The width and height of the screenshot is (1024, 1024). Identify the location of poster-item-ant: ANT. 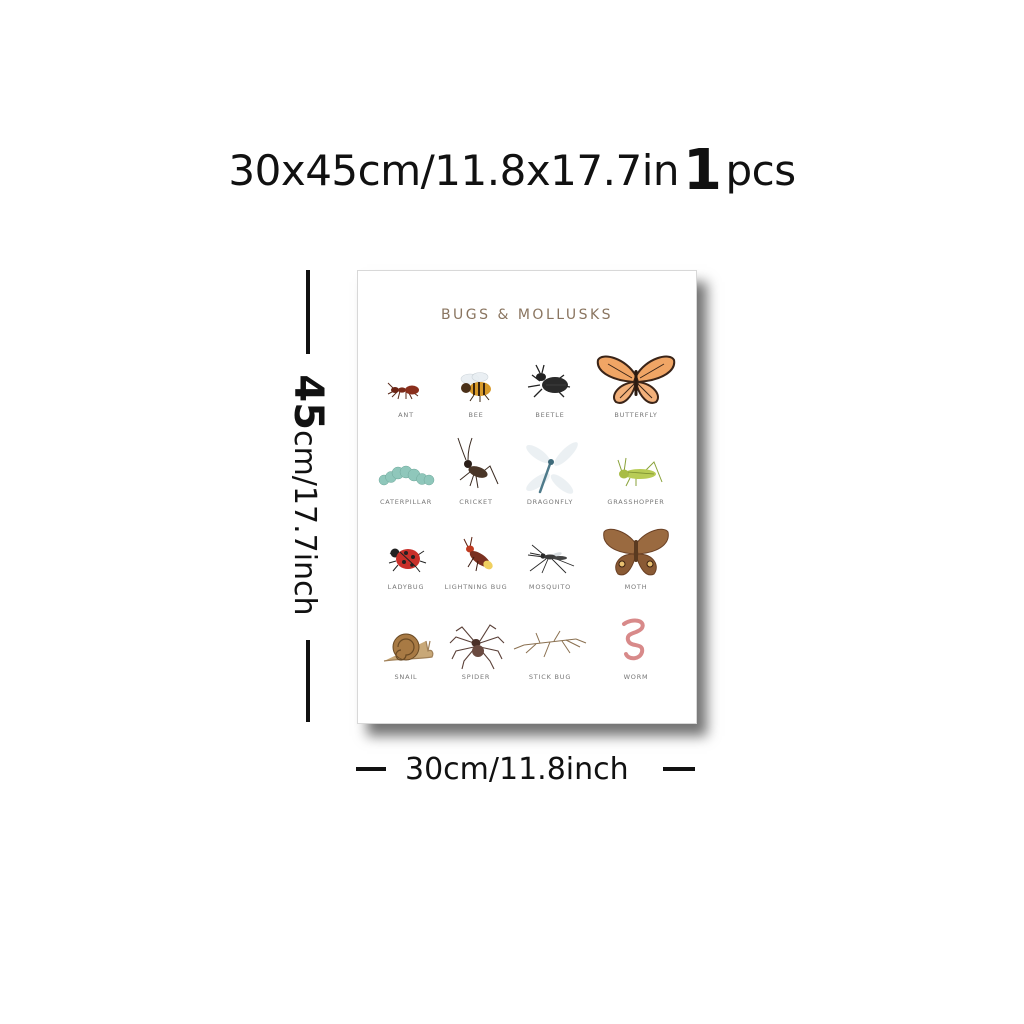
(406, 390).